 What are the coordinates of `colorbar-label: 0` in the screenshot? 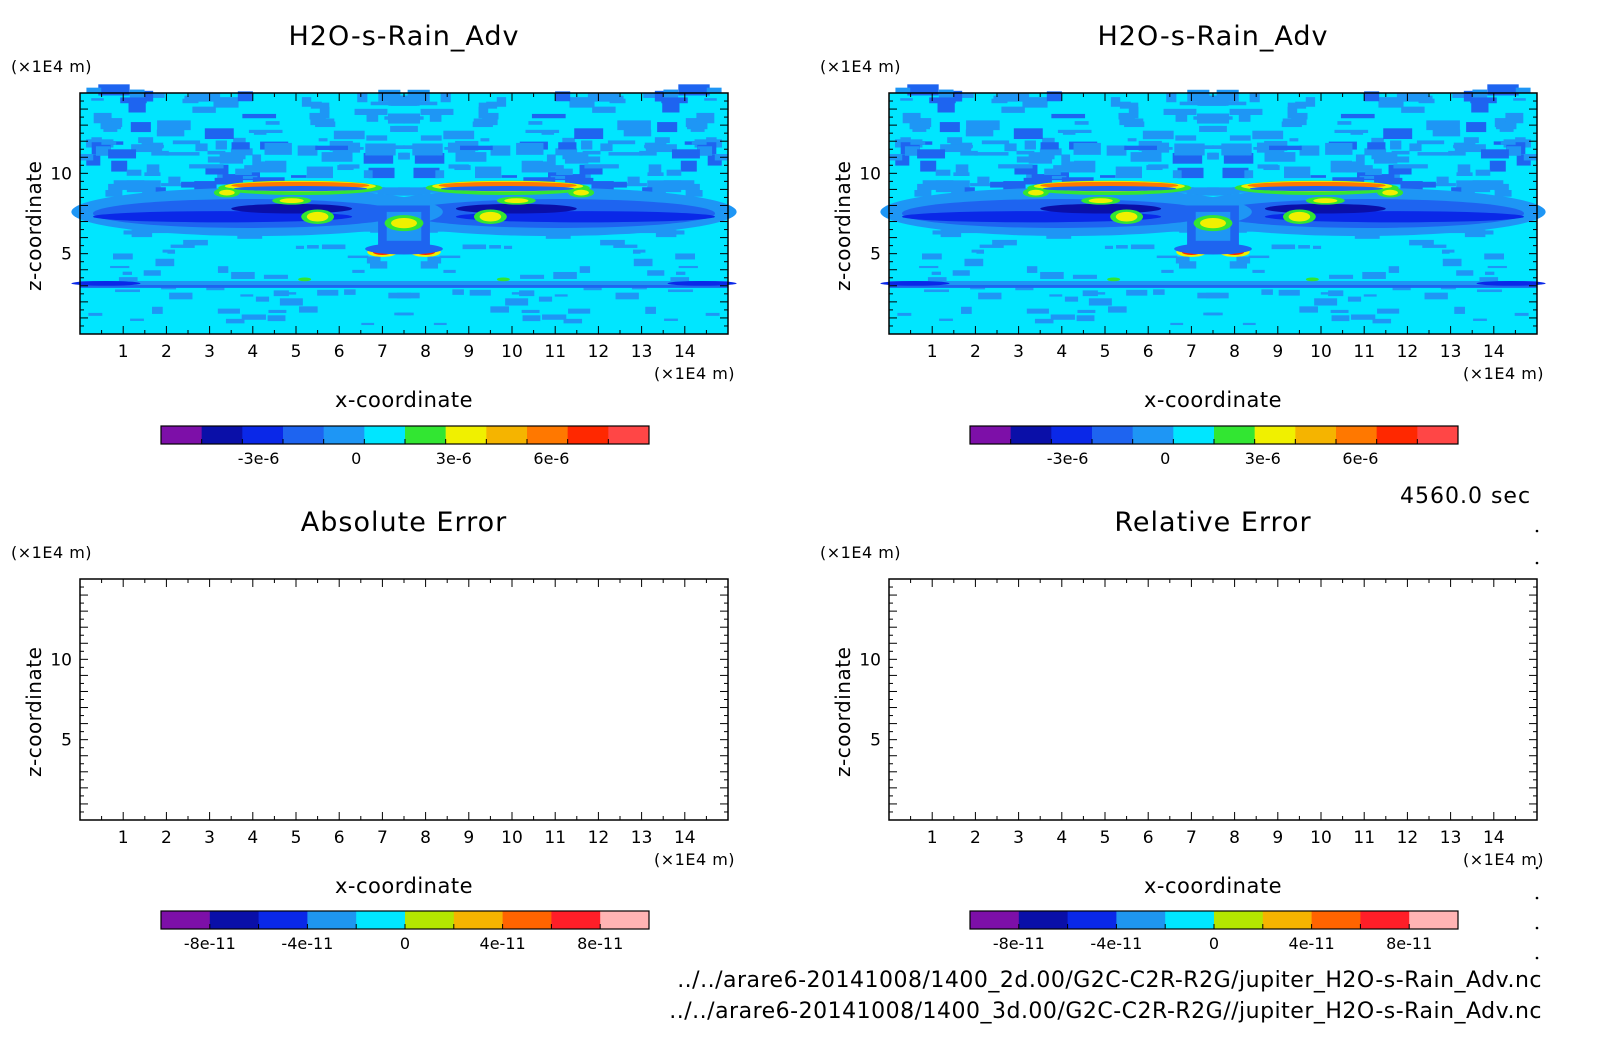 It's located at (1214, 943).